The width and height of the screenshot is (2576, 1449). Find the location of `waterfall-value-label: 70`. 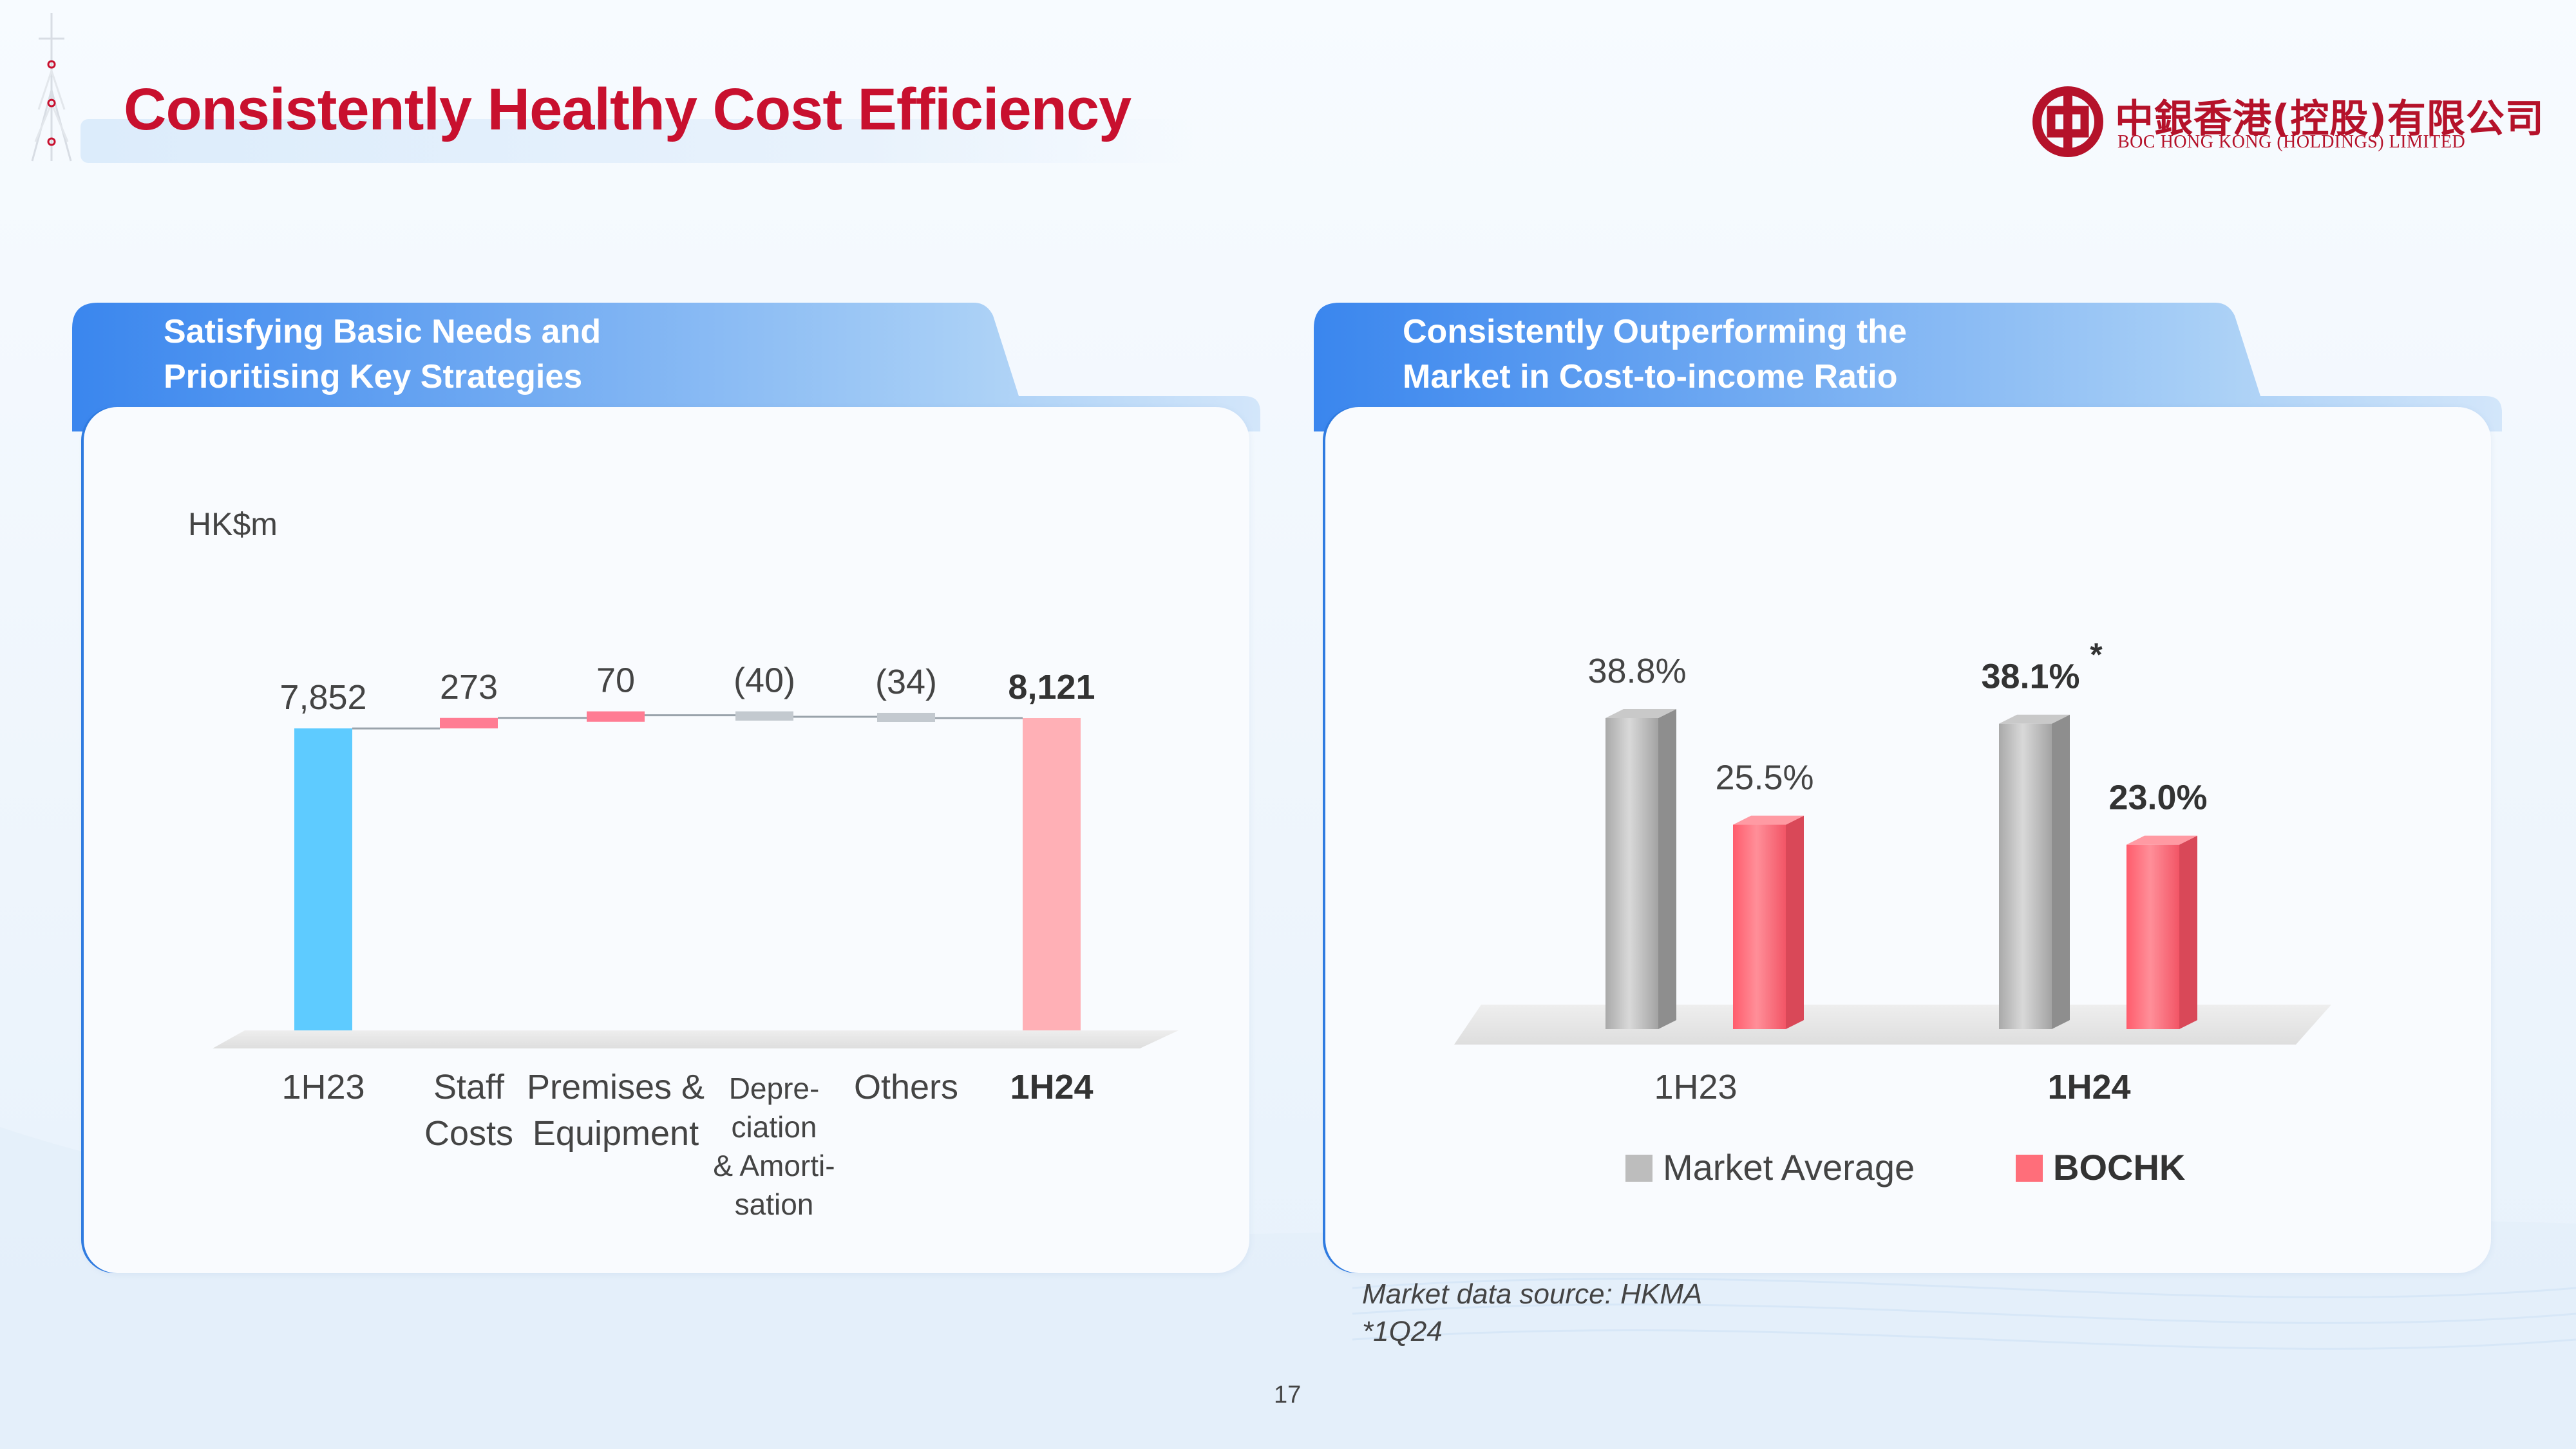

waterfall-value-label: 70 is located at coordinates (615, 681).